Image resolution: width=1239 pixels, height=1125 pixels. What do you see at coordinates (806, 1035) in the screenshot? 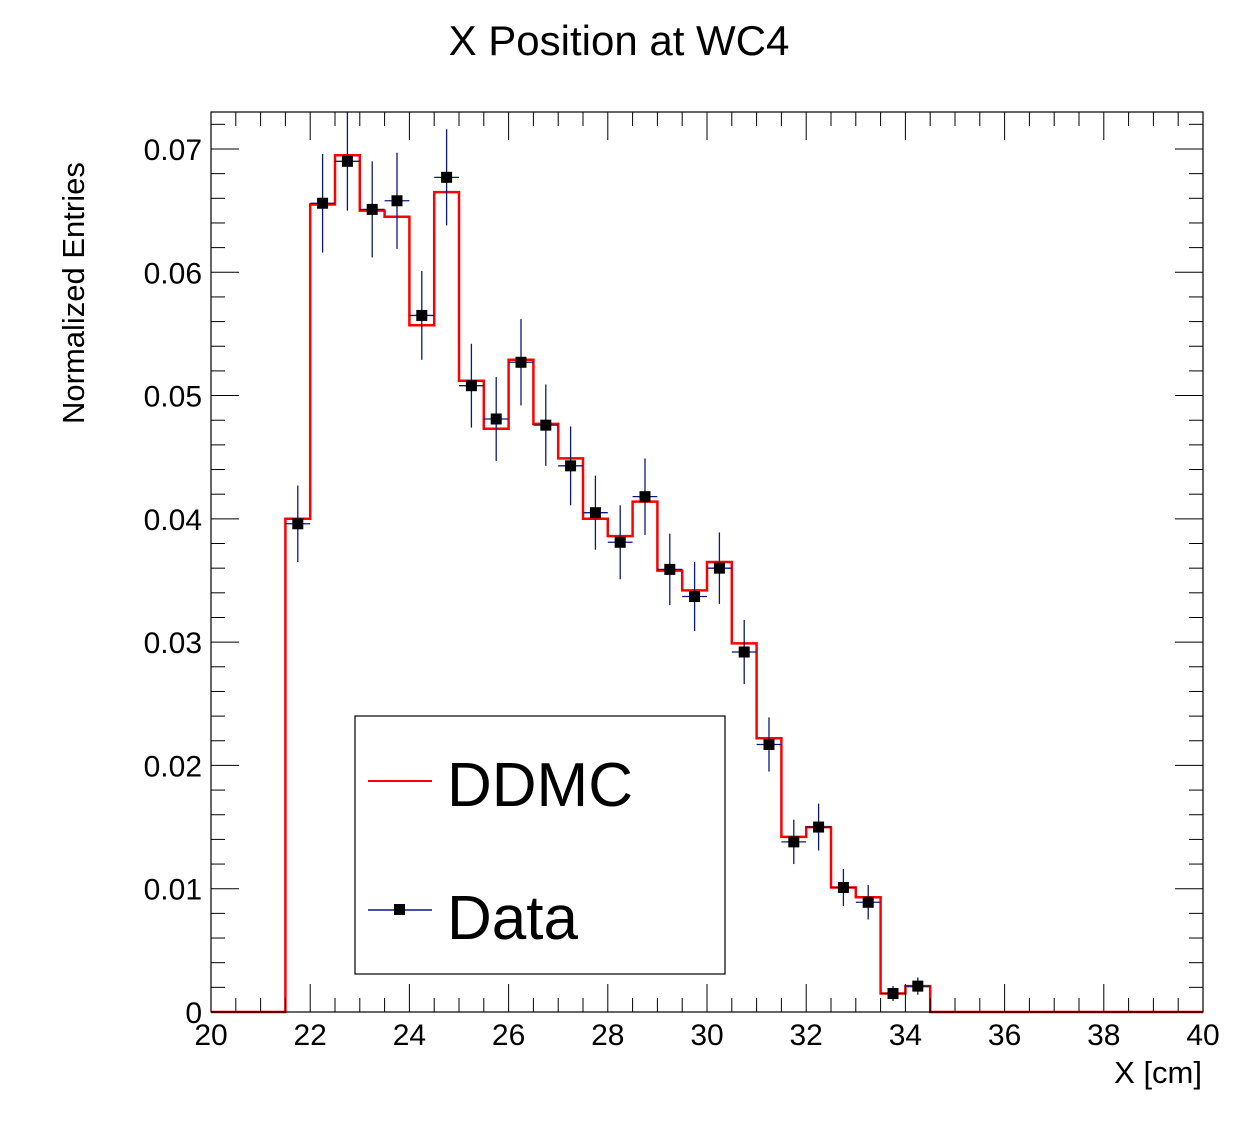
I see `x-tick-label: 32` at bounding box center [806, 1035].